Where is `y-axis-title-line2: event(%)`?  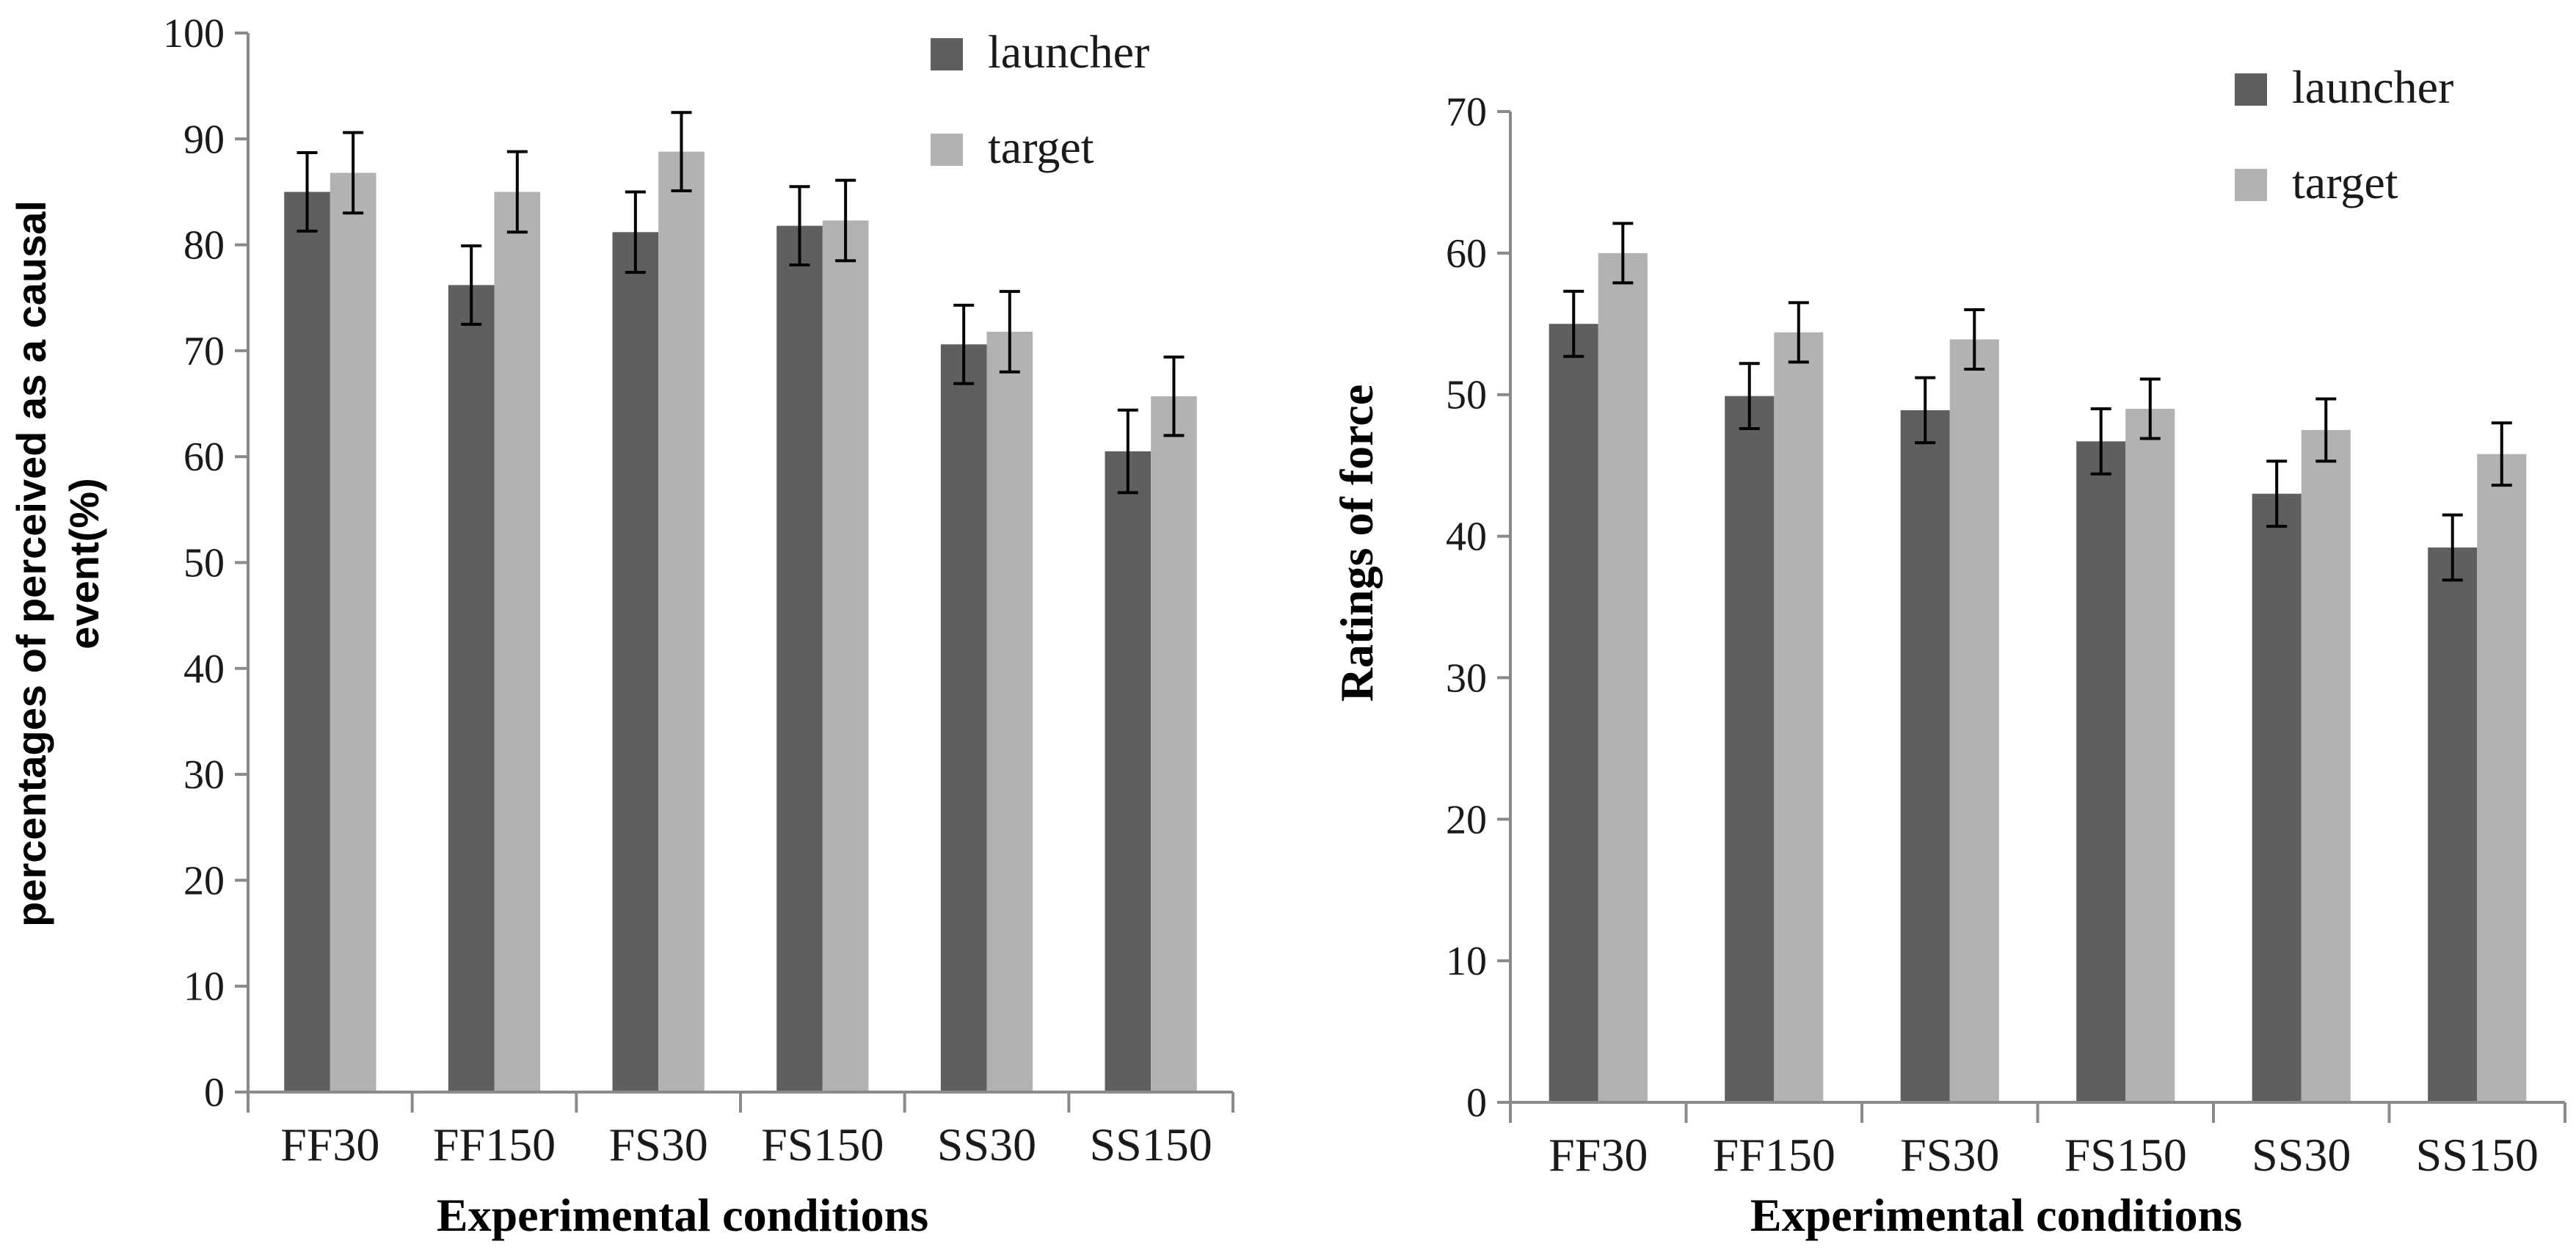 y-axis-title-line2: event(%) is located at coordinates (84, 563).